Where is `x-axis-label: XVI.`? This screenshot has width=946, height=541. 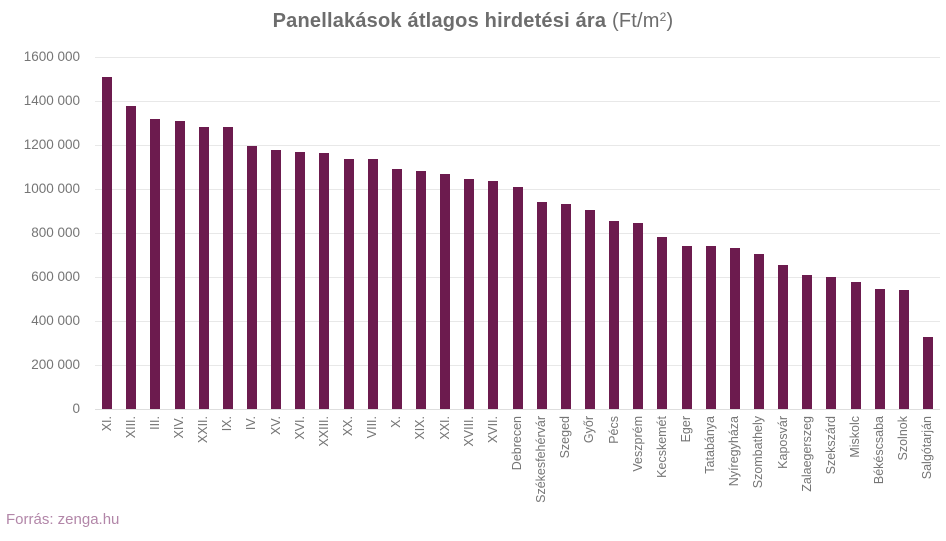 x-axis-label: XVI. is located at coordinates (299, 428).